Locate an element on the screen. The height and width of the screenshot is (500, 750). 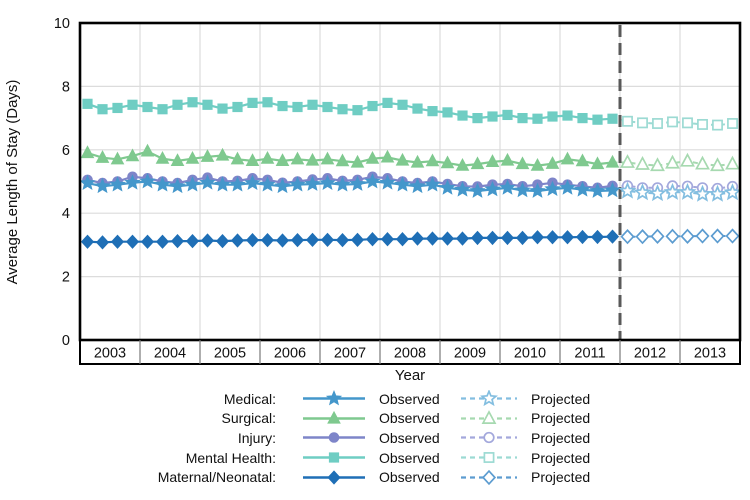
legend-observed-swatch-injury is located at coordinates (334, 438).